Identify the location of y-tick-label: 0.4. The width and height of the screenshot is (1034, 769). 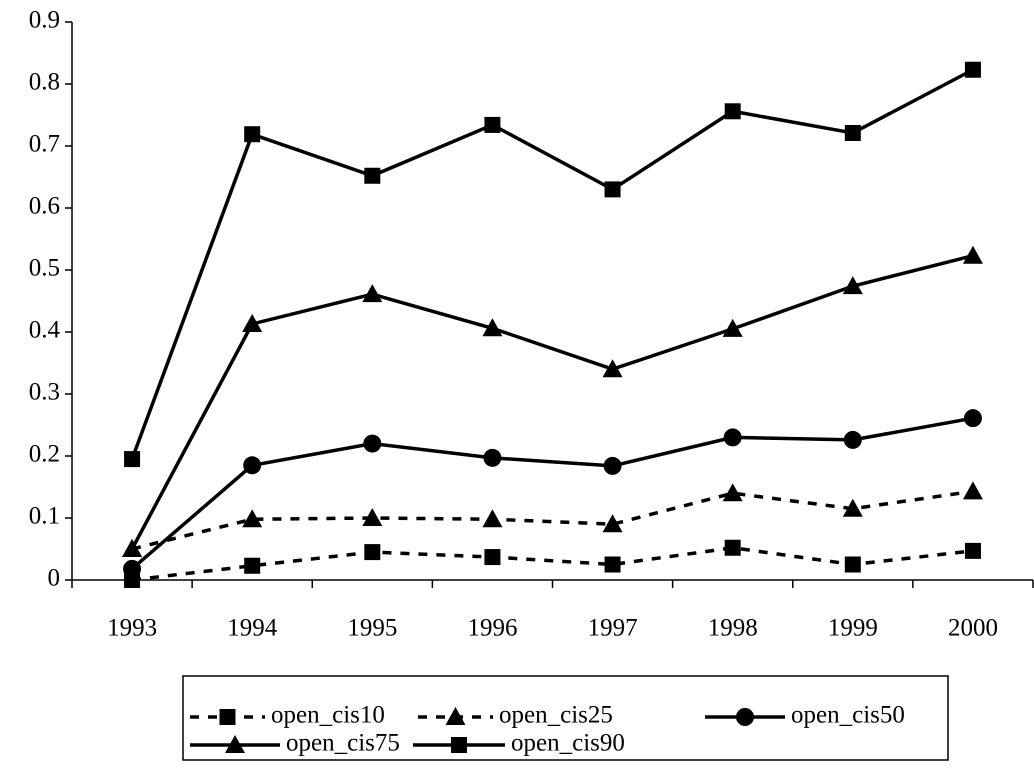
(45, 330).